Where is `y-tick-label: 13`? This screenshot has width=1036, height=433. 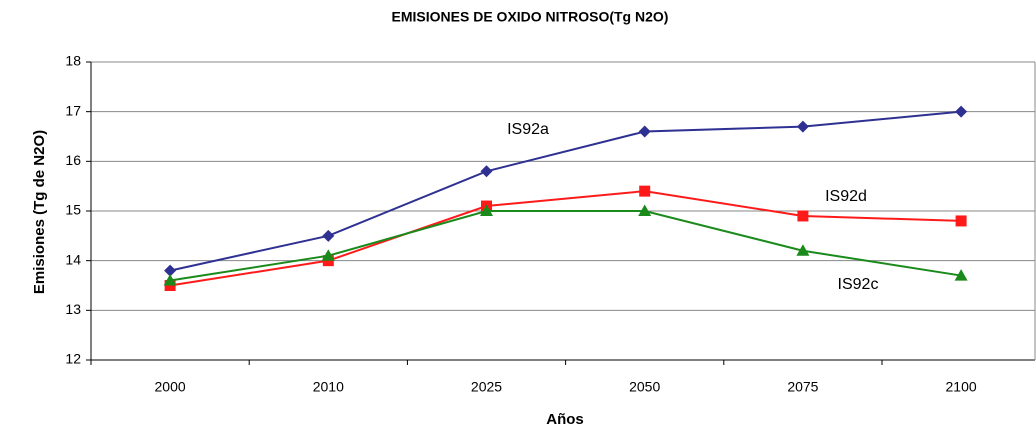 y-tick-label: 13 is located at coordinates (73, 309).